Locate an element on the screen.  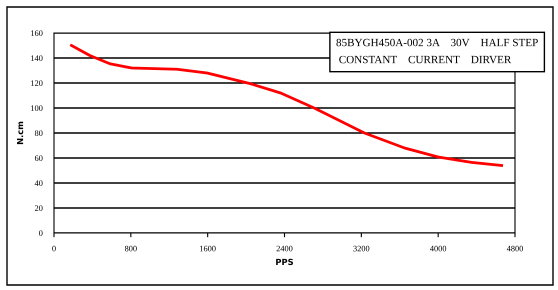
y-tick-label: 60 is located at coordinates (38, 158).